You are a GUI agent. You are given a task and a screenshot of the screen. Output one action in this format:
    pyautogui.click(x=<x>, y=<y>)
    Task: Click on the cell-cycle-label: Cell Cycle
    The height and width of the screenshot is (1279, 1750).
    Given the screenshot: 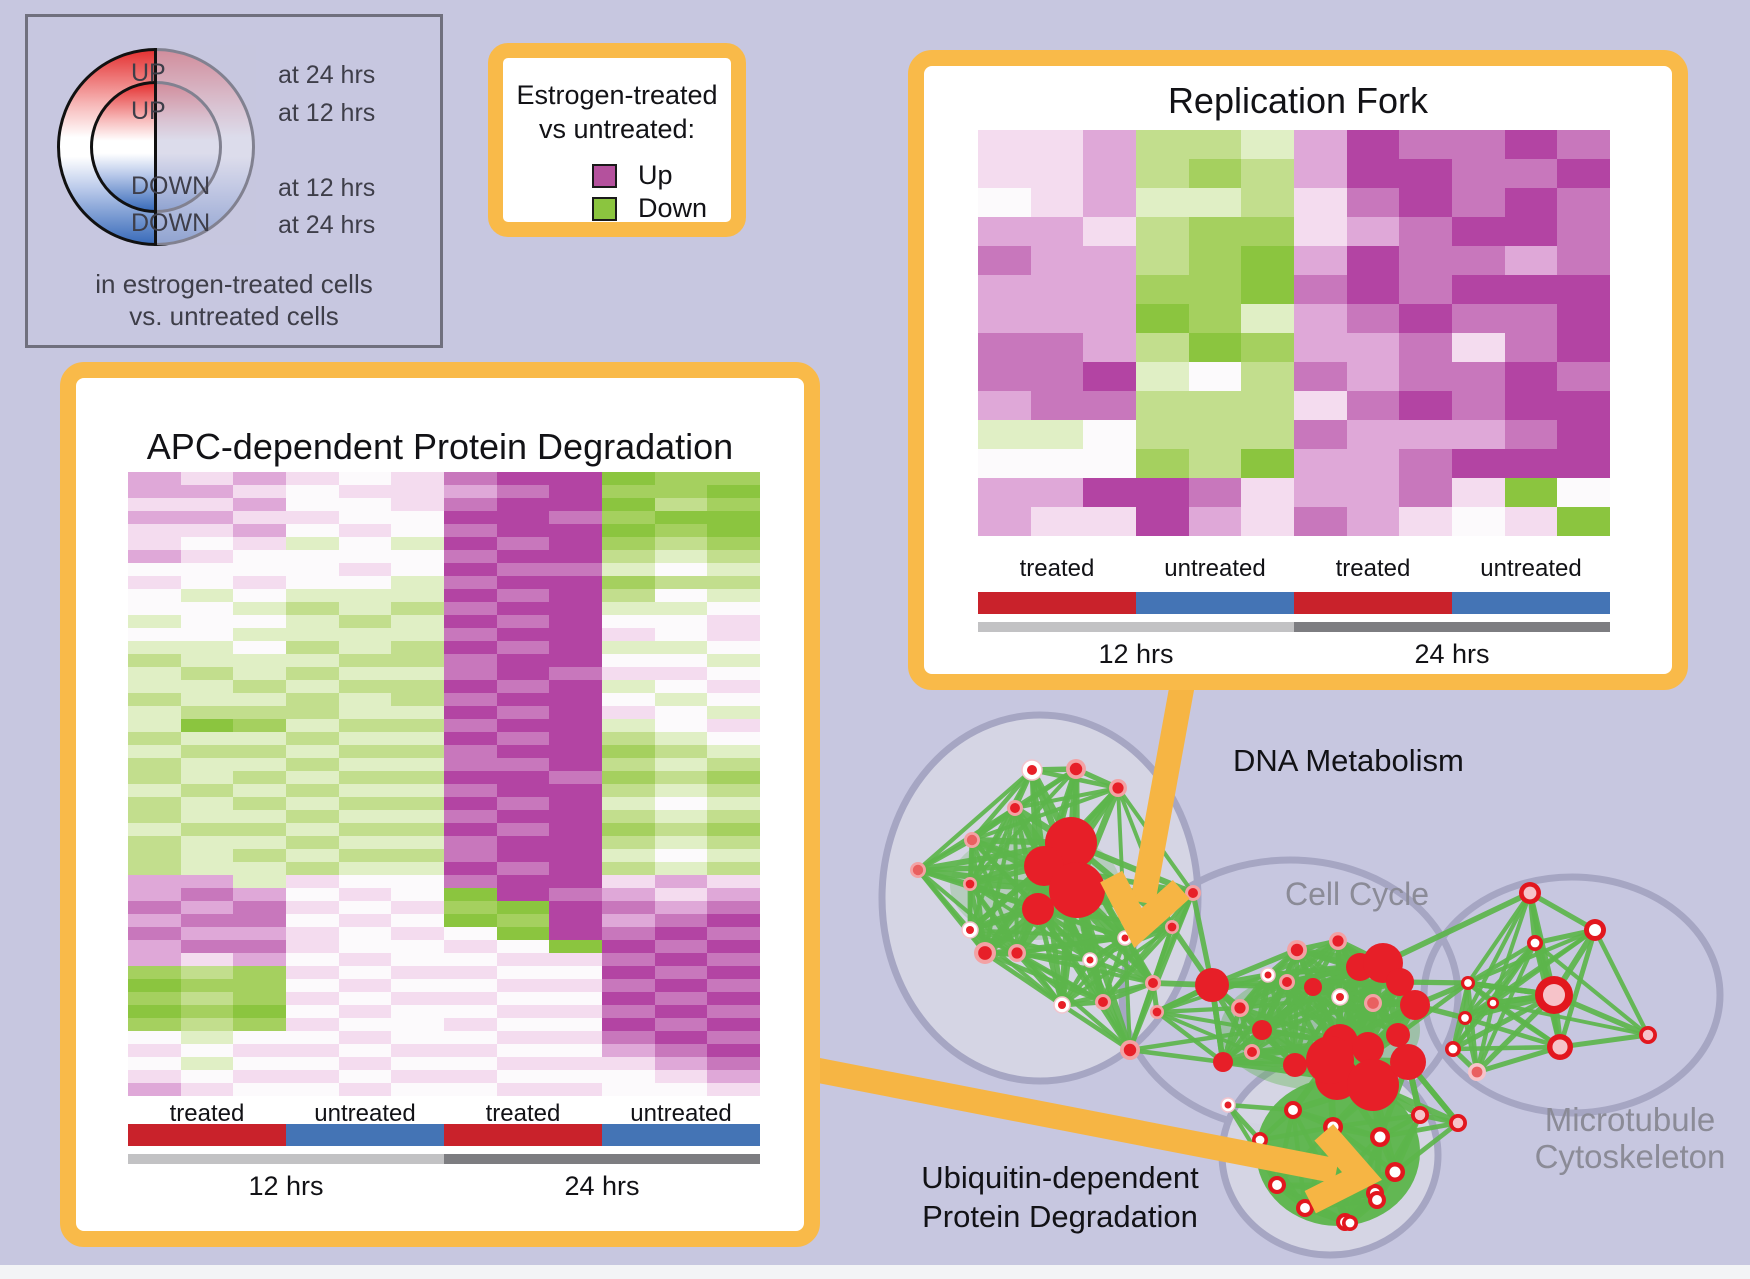 What is the action you would take?
    pyautogui.click(x=1357, y=894)
    